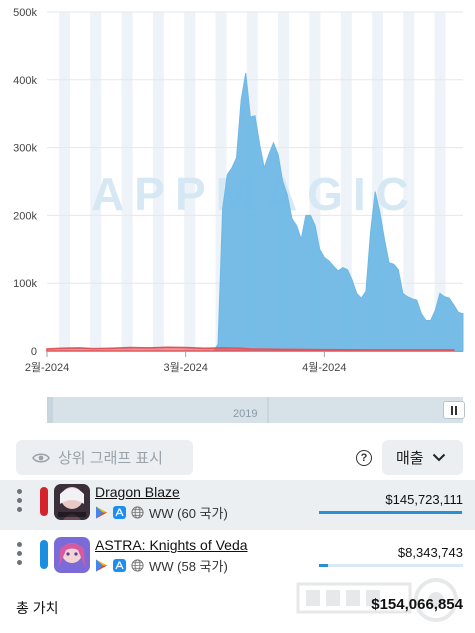 This screenshot has height=633, width=475. What do you see at coordinates (237, 458) in the screenshot?
I see `chart-controls: 상위 그래프 표시 ? 매출` at bounding box center [237, 458].